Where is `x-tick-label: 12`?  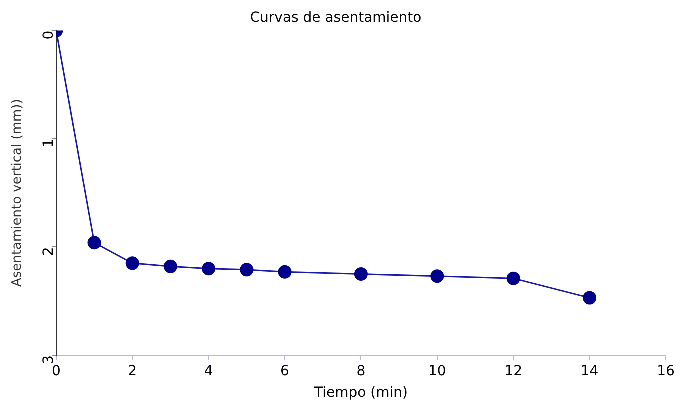
x-tick-label: 12 is located at coordinates (513, 371).